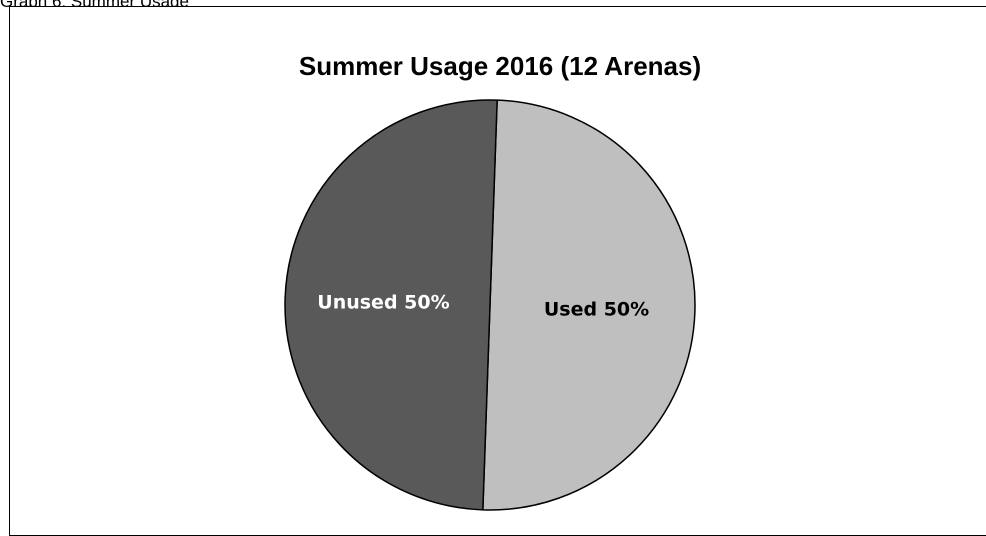 The width and height of the screenshot is (986, 536). Describe the element at coordinates (94, 6) in the screenshot. I see `figure-caption: Graph 6: Summer Usage` at that location.